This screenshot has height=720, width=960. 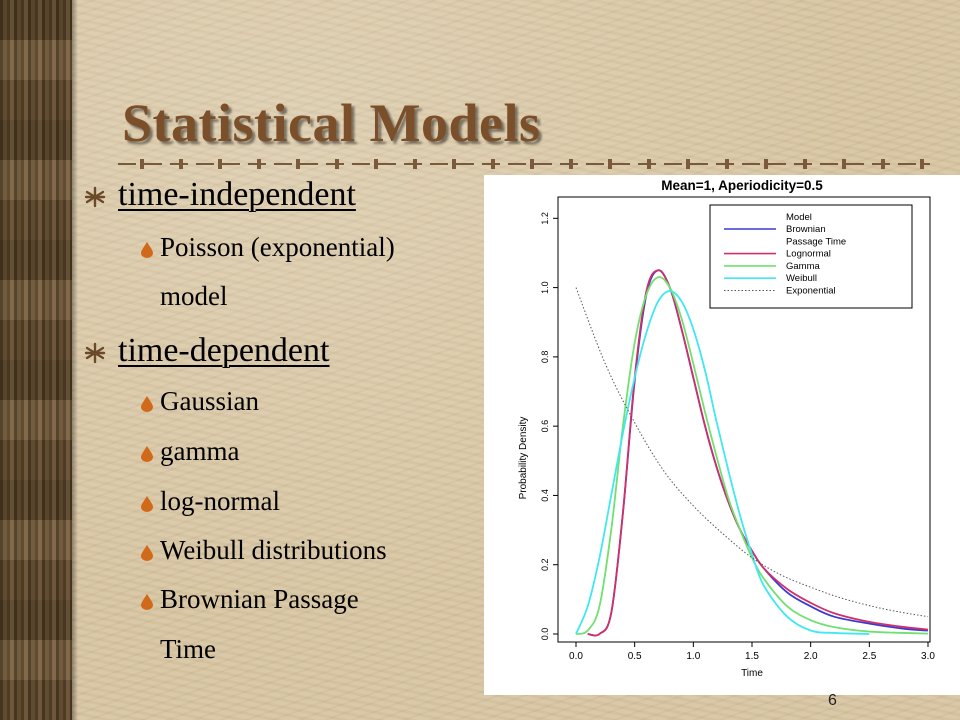 What do you see at coordinates (722, 462) in the screenshot?
I see `series-line-weibull` at bounding box center [722, 462].